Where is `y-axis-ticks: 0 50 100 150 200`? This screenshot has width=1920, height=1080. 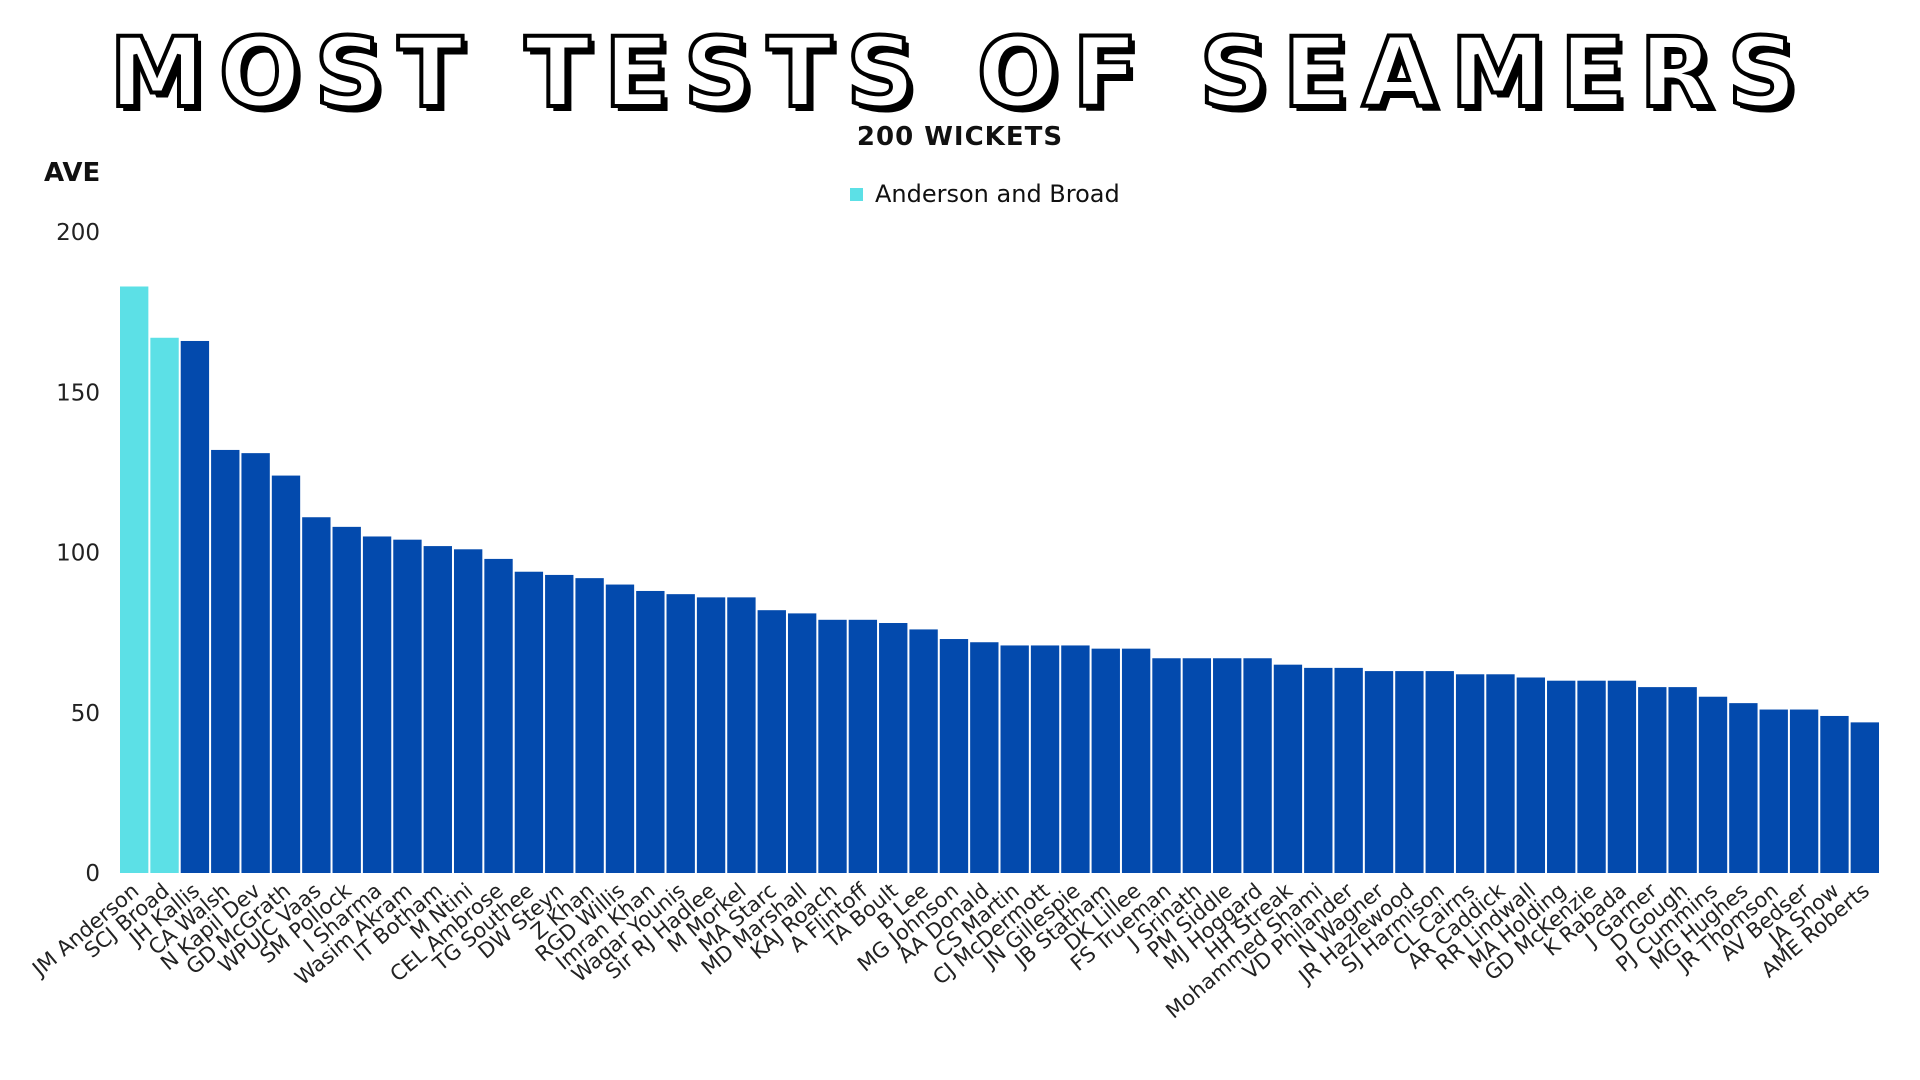
y-axis-ticks: 0 50 100 150 200 is located at coordinates (78, 553).